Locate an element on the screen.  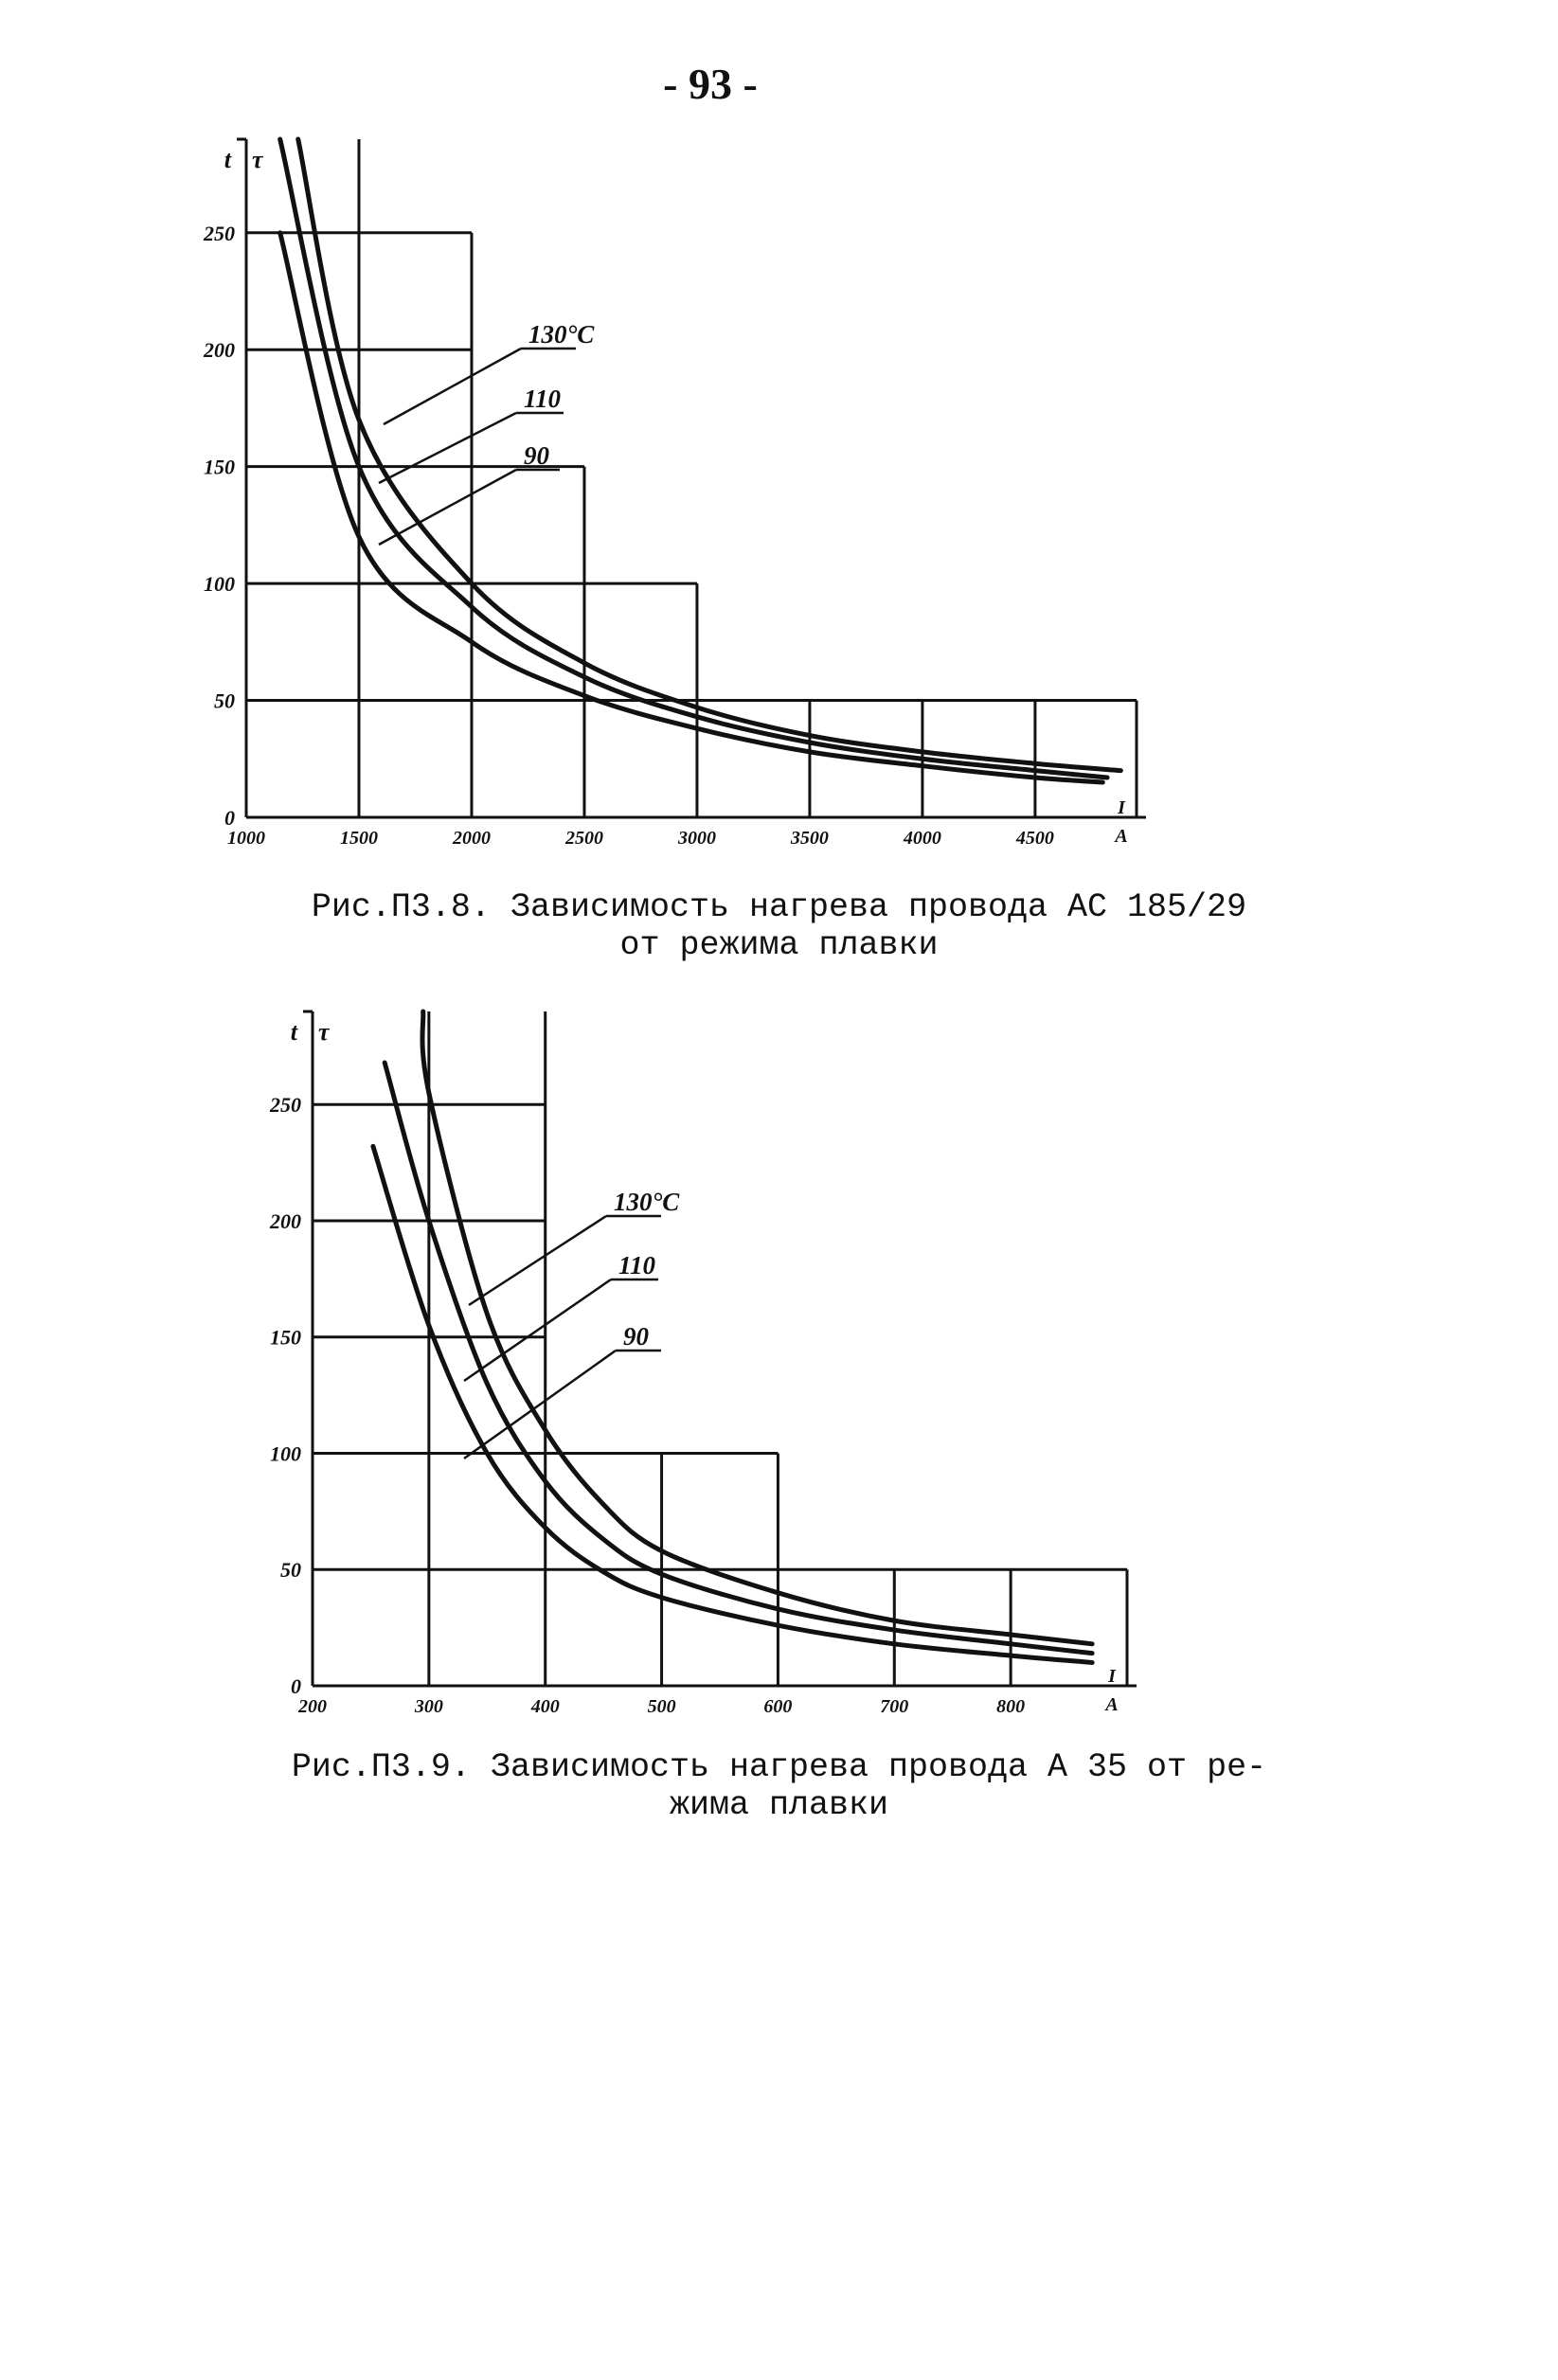
x-tick-label: 1000 is located at coordinates (246, 838).